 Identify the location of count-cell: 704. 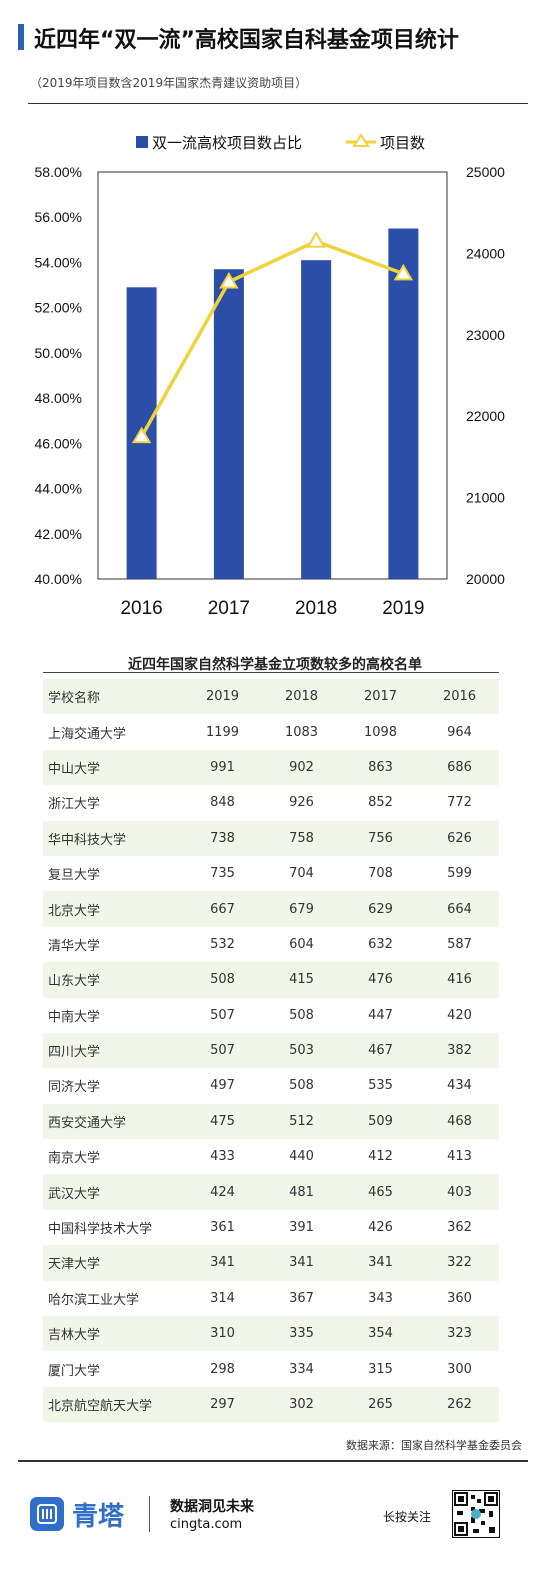
(301, 874).